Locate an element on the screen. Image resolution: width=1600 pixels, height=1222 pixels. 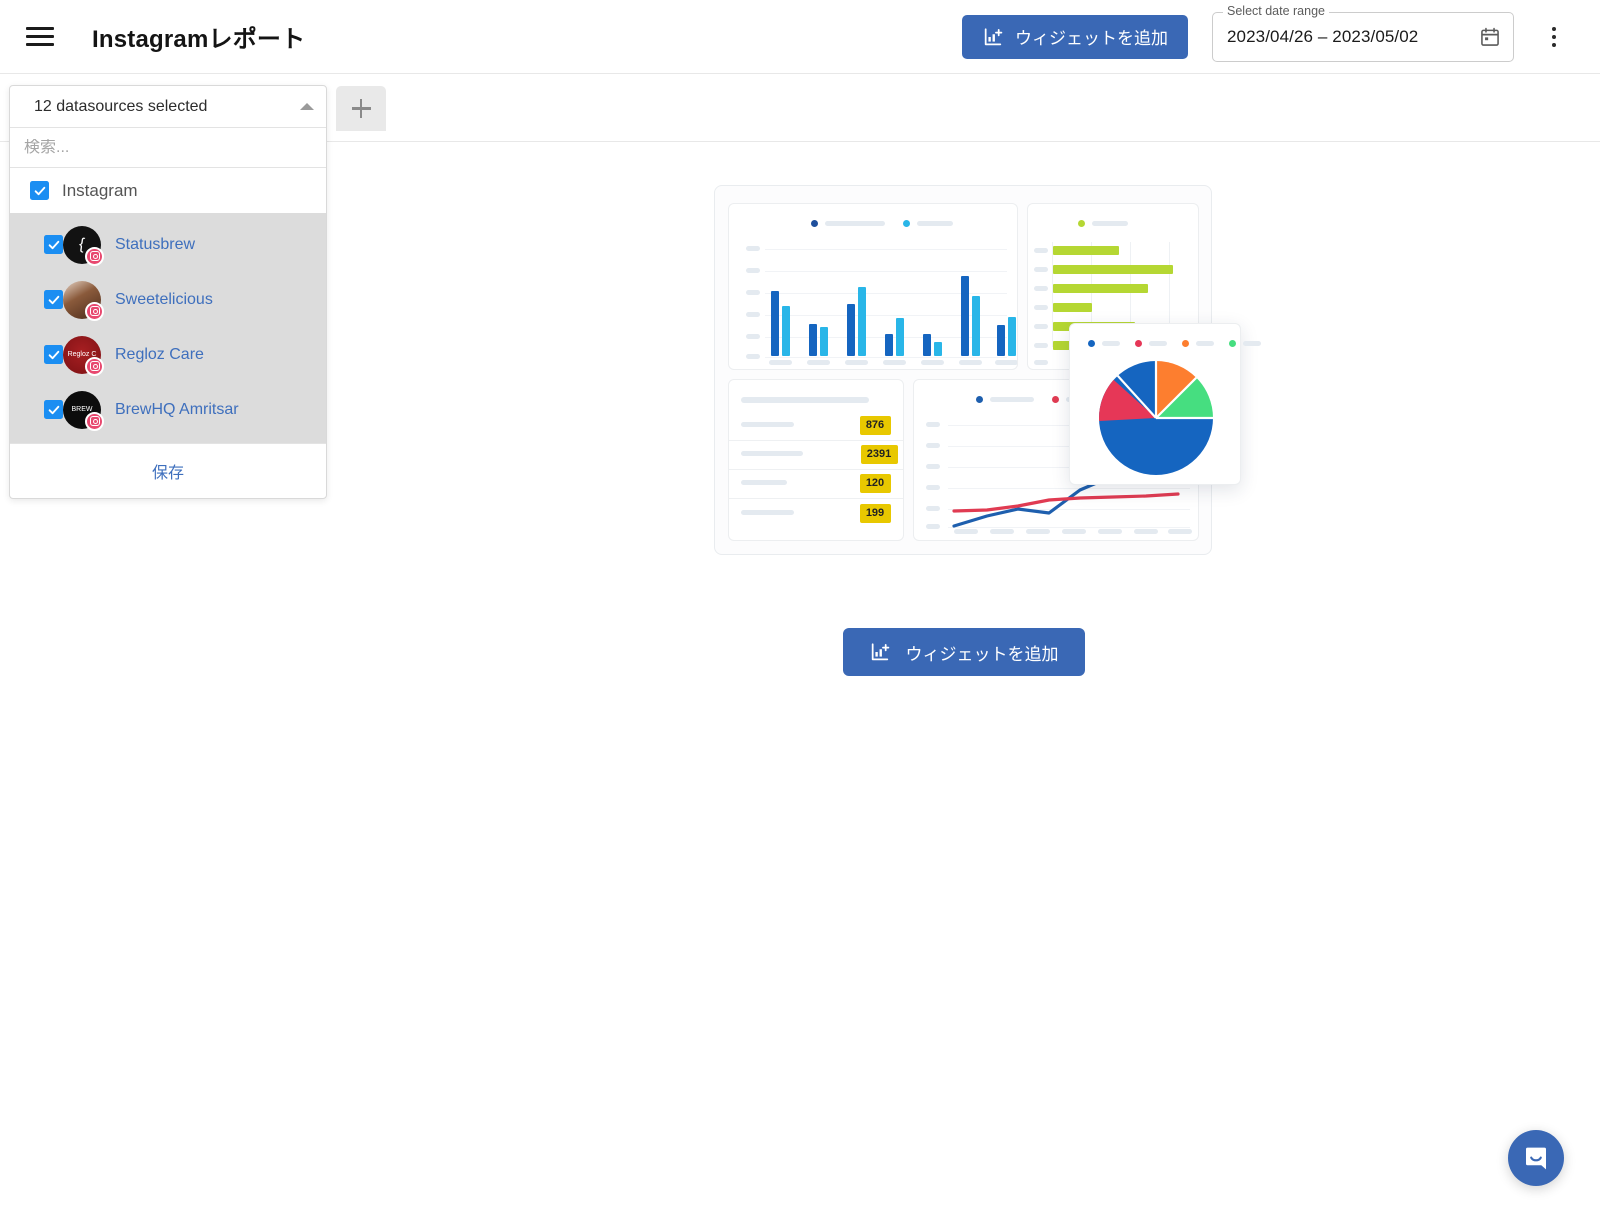
datasource-selector-panel: 12 datasources selected Instagram { Stat is located at coordinates (168, 292).